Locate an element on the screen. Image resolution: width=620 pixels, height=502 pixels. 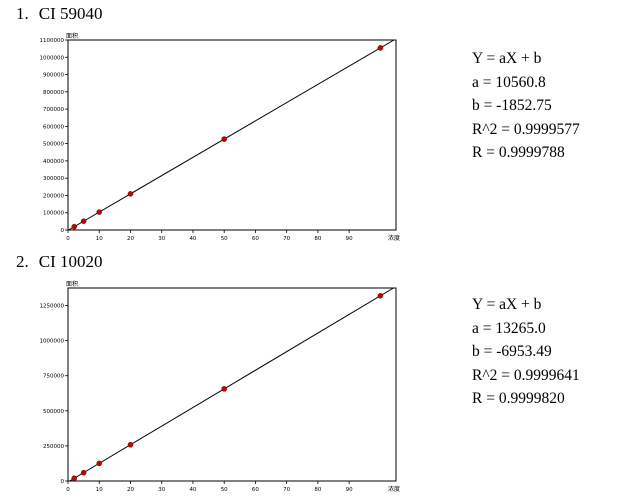
chart-2-y-tick-label: 1250000 is located at coordinates (52, 307).